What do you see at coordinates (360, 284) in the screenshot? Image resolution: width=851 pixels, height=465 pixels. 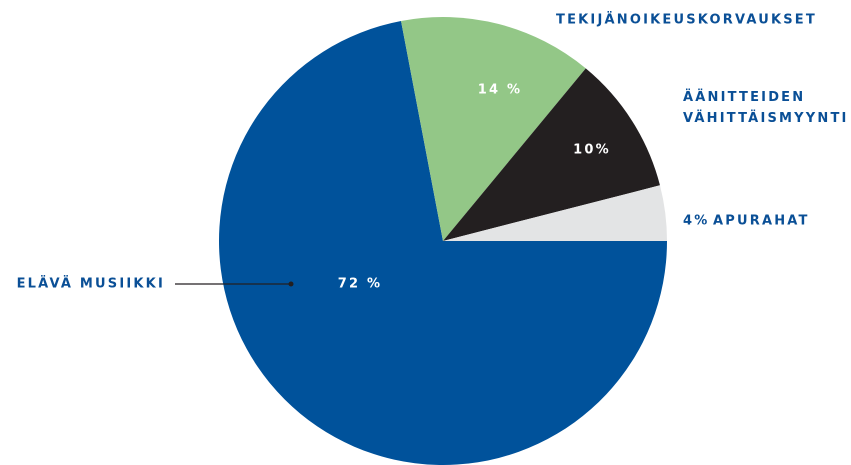 I see `value-label: 72 %` at bounding box center [360, 284].